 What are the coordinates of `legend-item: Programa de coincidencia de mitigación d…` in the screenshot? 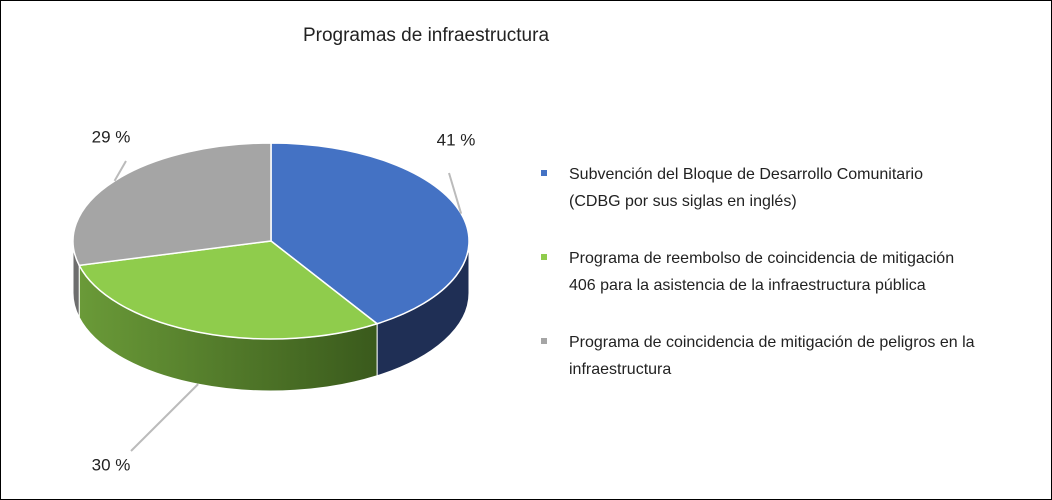 It's located at (791, 356).